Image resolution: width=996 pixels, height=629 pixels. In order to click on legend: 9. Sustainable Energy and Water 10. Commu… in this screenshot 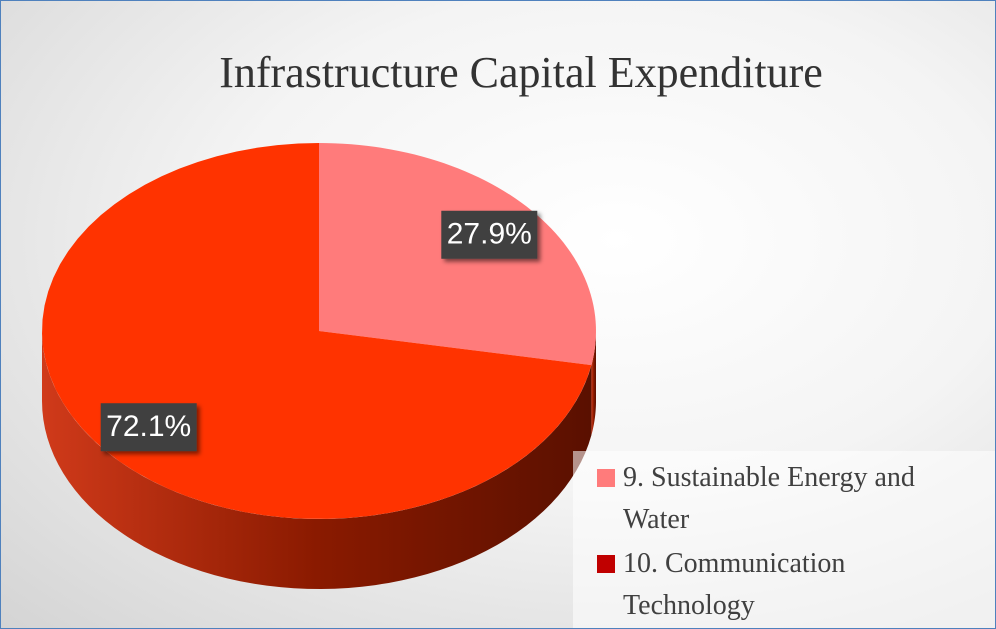, I will do `click(784, 539)`.